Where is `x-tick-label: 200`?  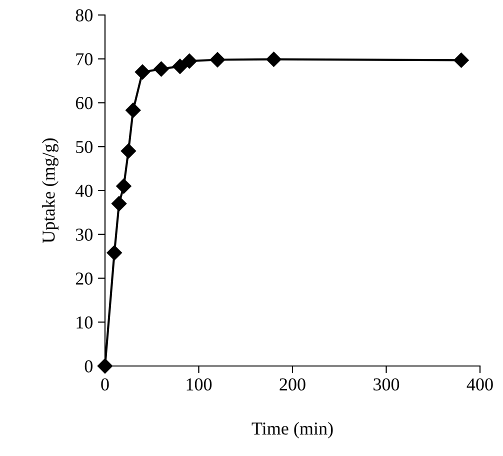
x-tick-label: 200 is located at coordinates (293, 384).